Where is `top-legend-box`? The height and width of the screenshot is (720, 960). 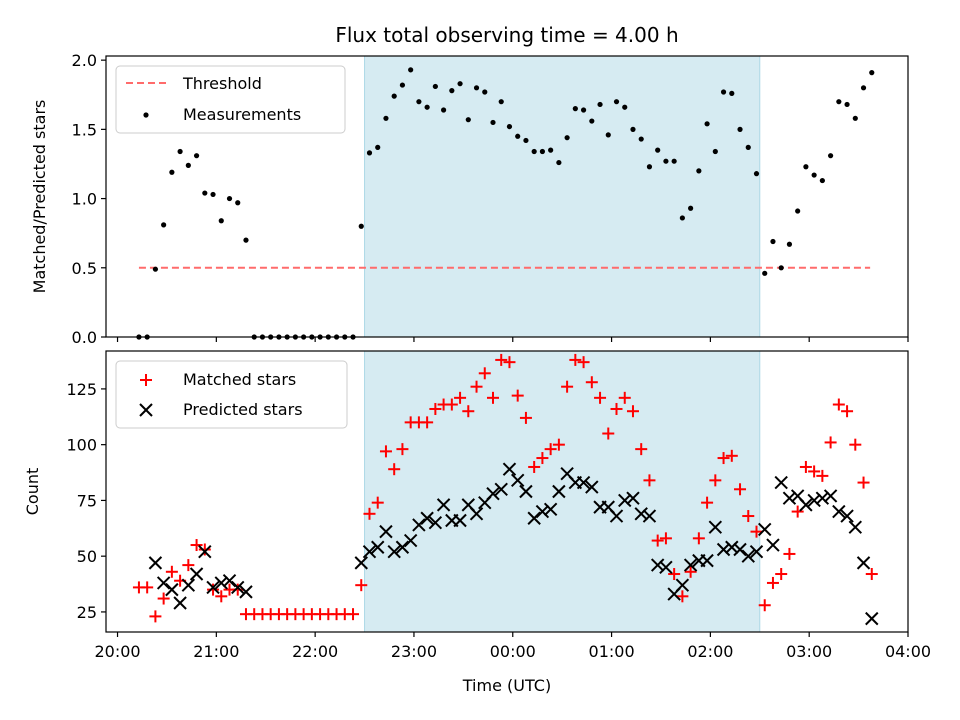 top-legend-box is located at coordinates (230, 99).